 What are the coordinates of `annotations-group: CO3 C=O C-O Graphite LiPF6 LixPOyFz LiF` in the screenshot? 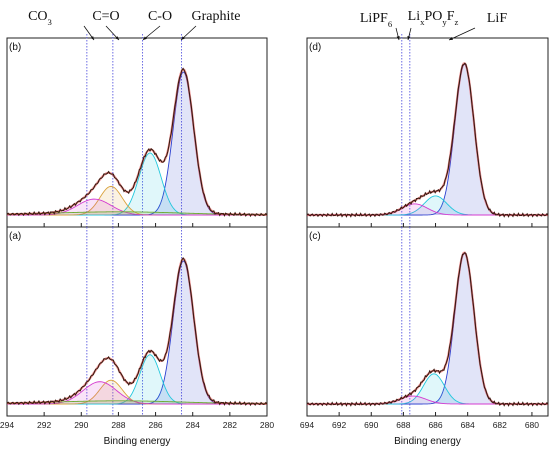 It's located at (267, 25).